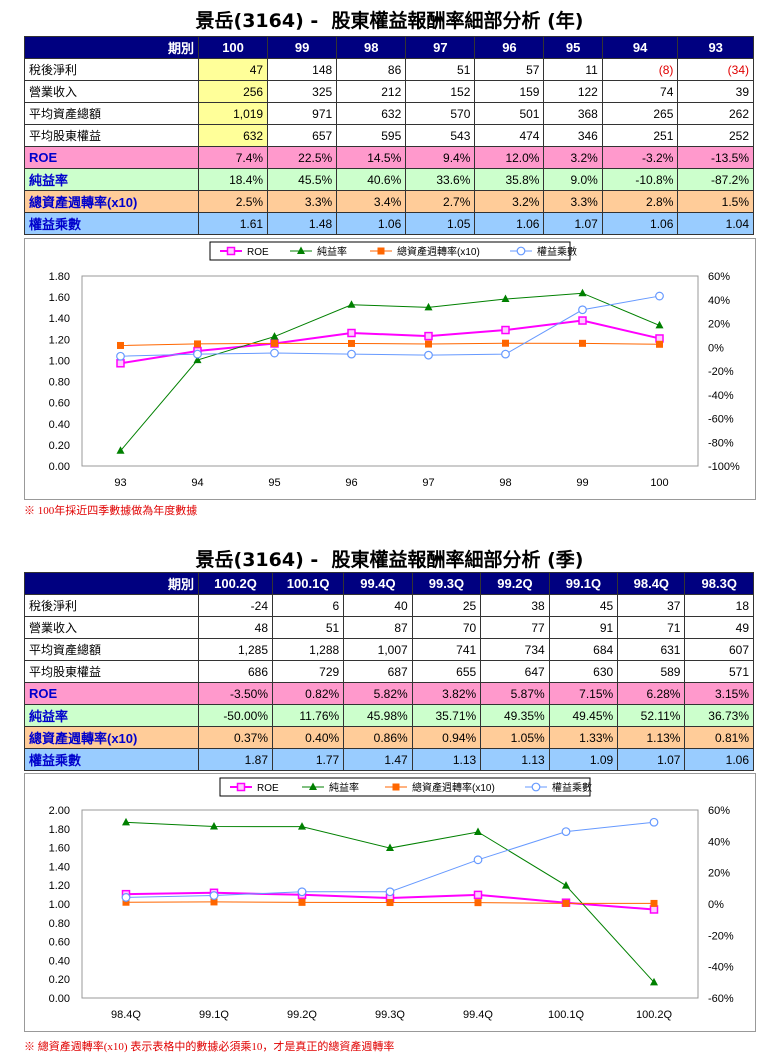  I want to click on table-cell: 11.76%, so click(308, 715).